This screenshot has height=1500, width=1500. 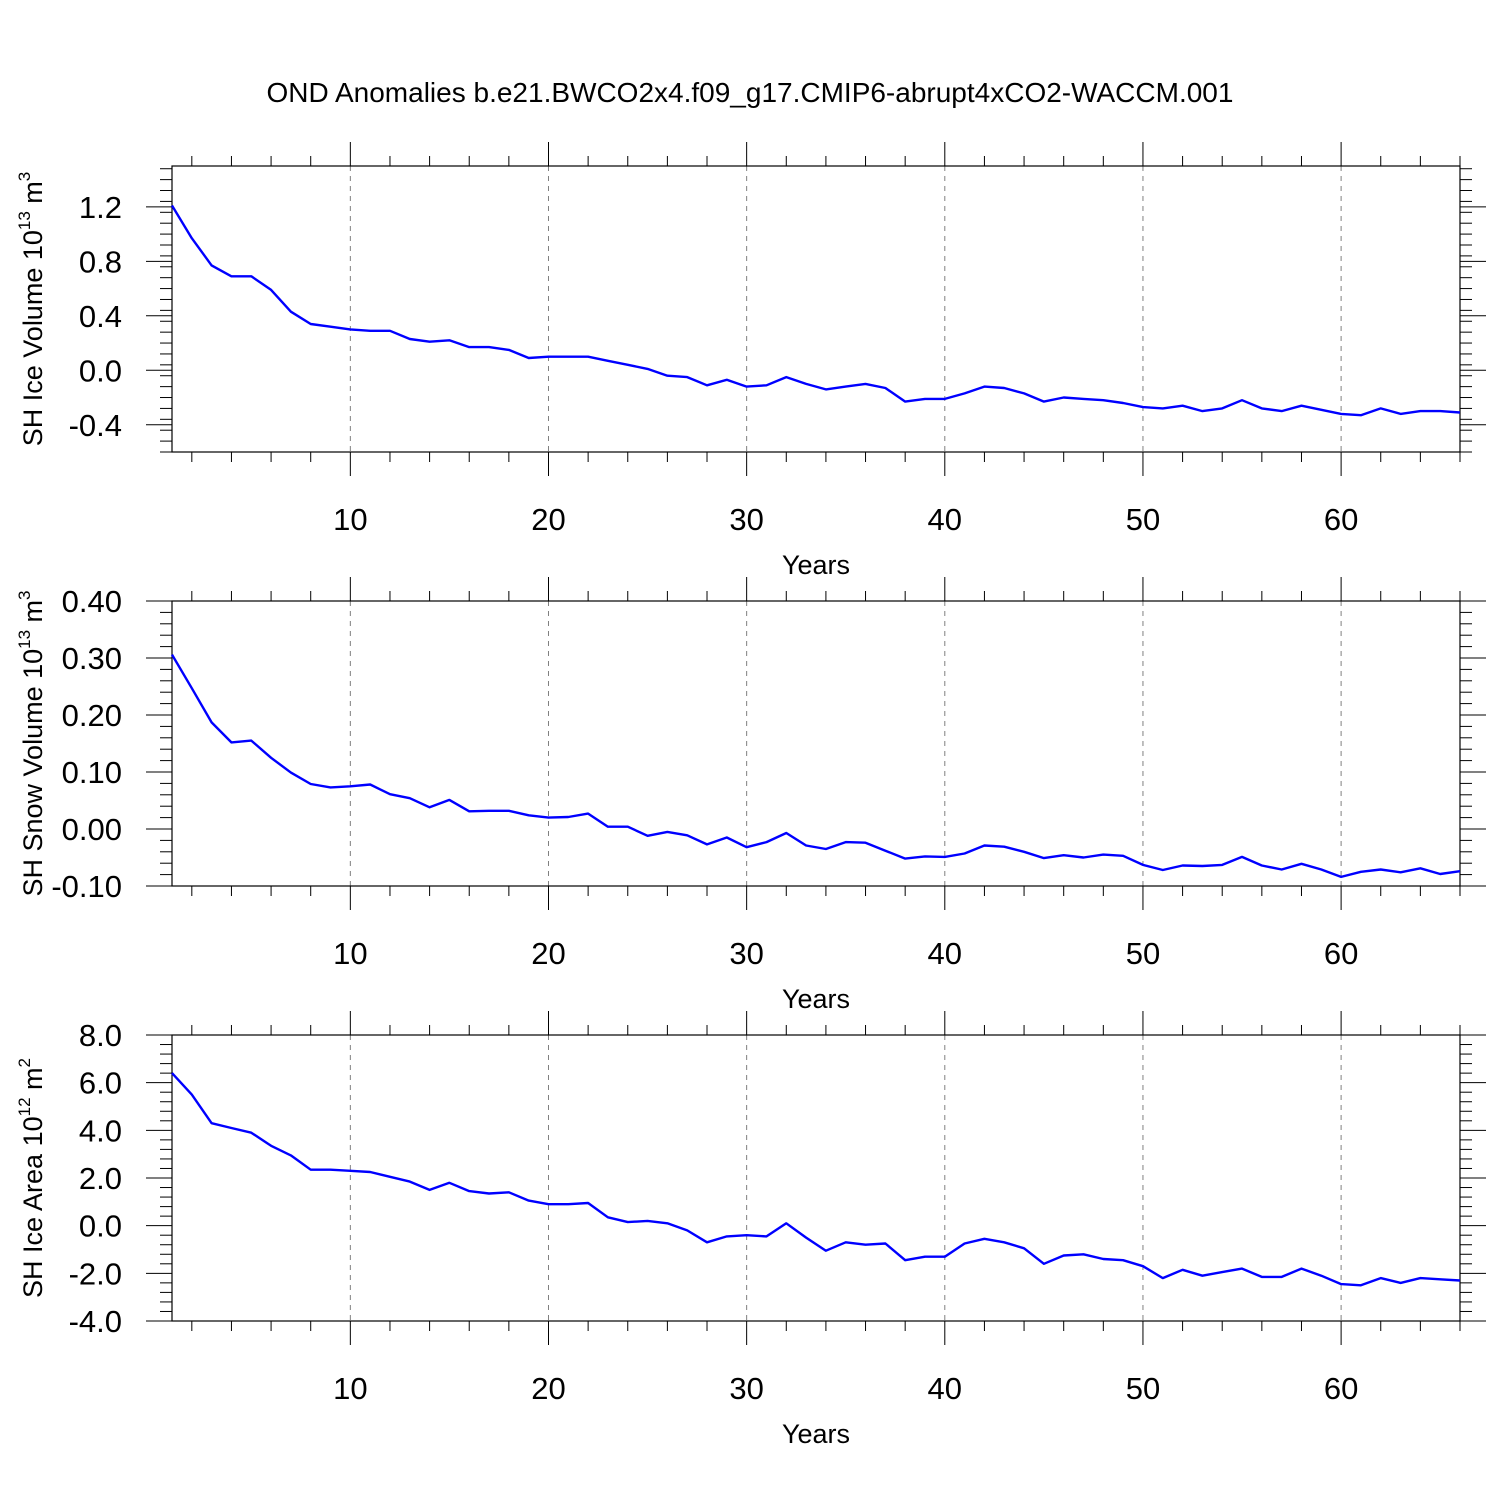 What do you see at coordinates (100, 1130) in the screenshot?
I see `y-tick-label: 4.0` at bounding box center [100, 1130].